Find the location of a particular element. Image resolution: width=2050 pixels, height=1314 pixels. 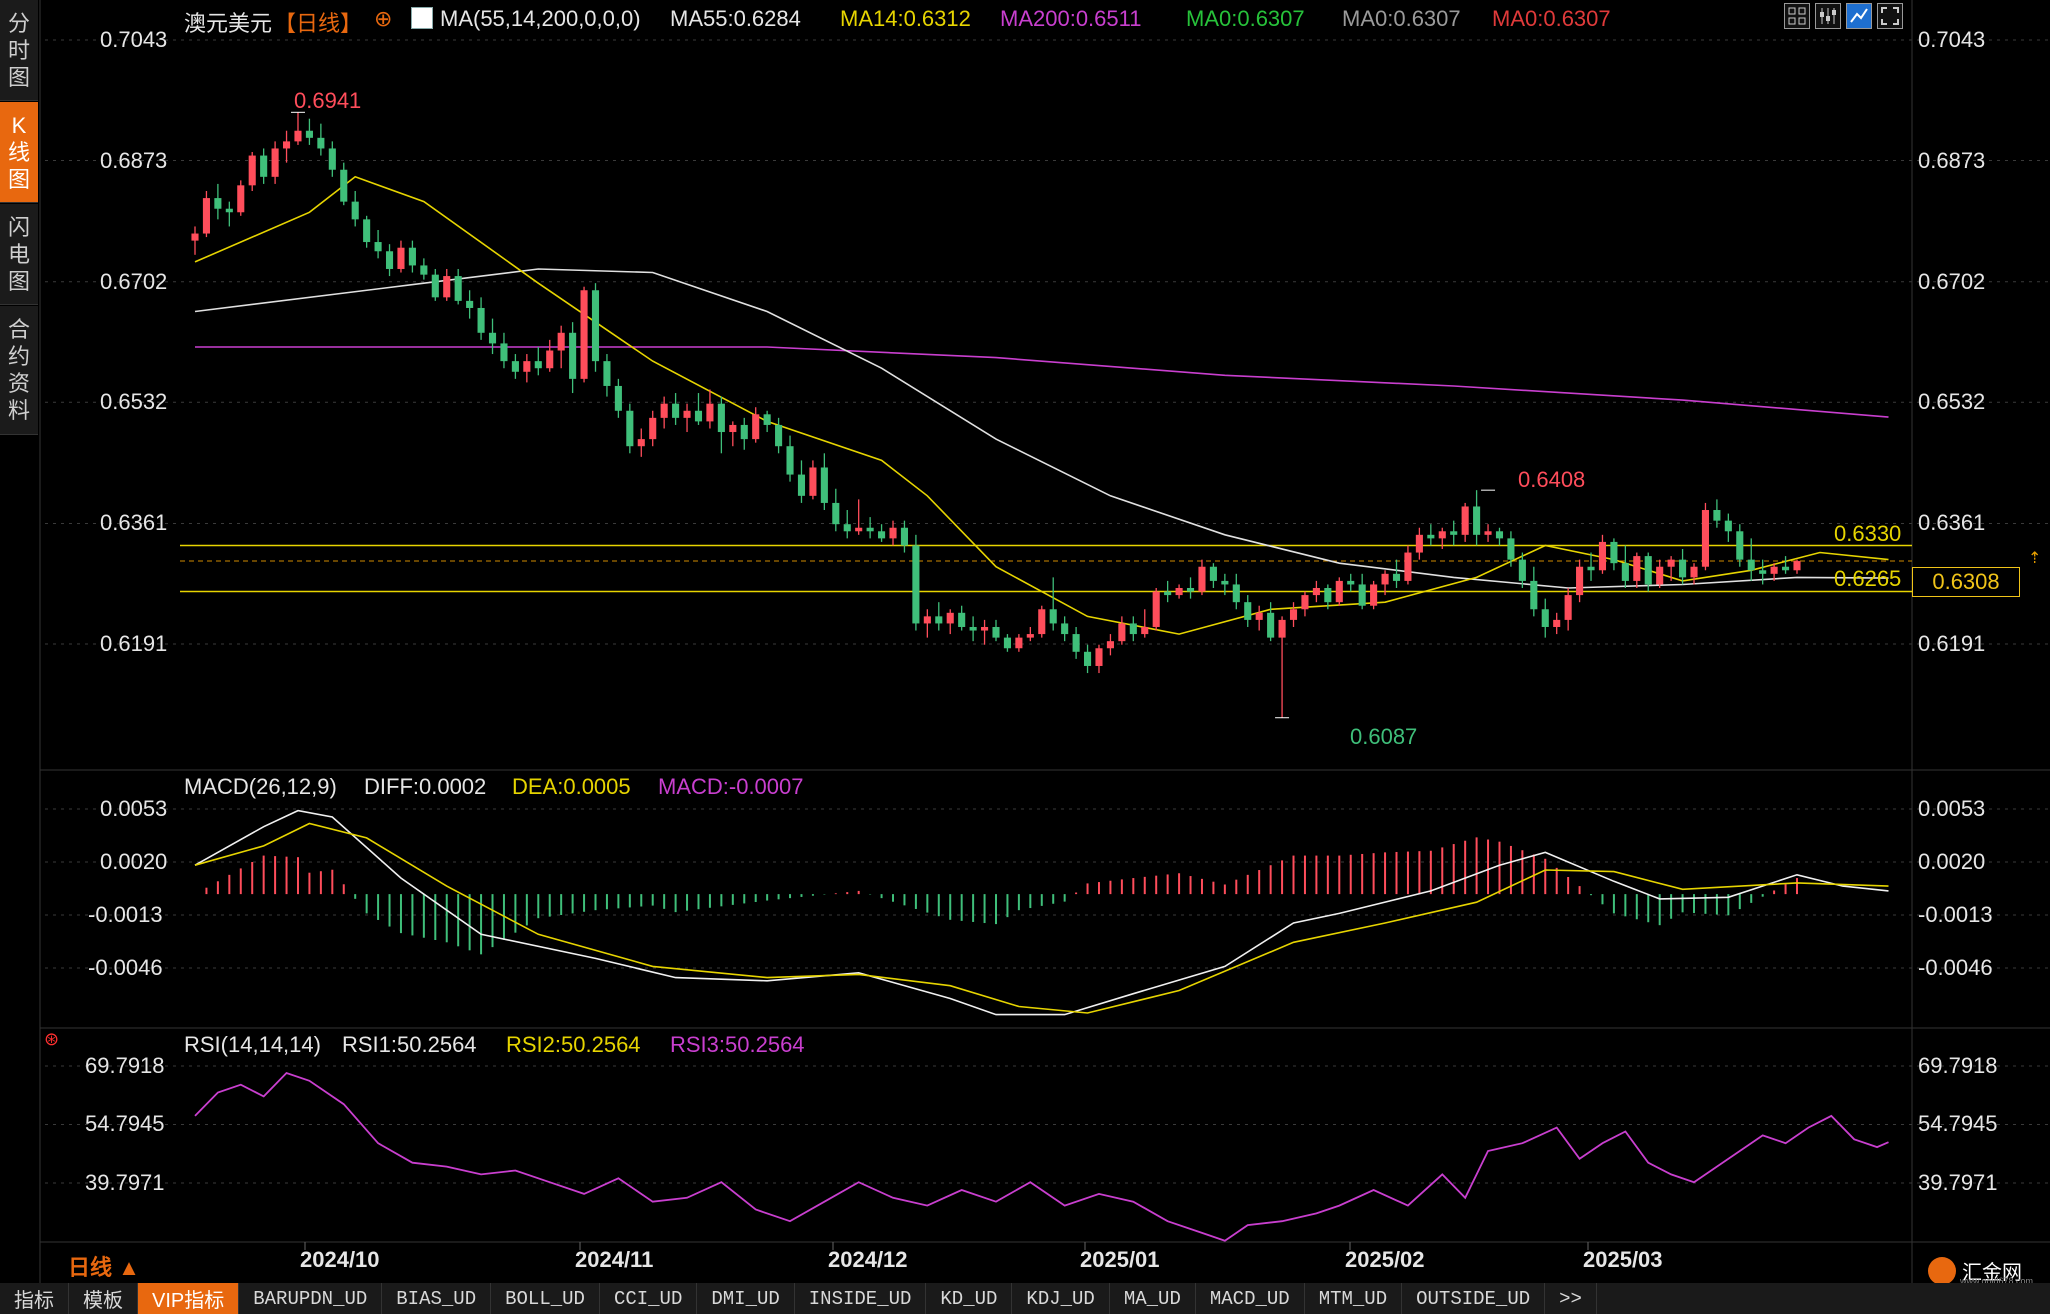

indicator-tab-macd-ud: MACD_UD is located at coordinates (1250, 1298).